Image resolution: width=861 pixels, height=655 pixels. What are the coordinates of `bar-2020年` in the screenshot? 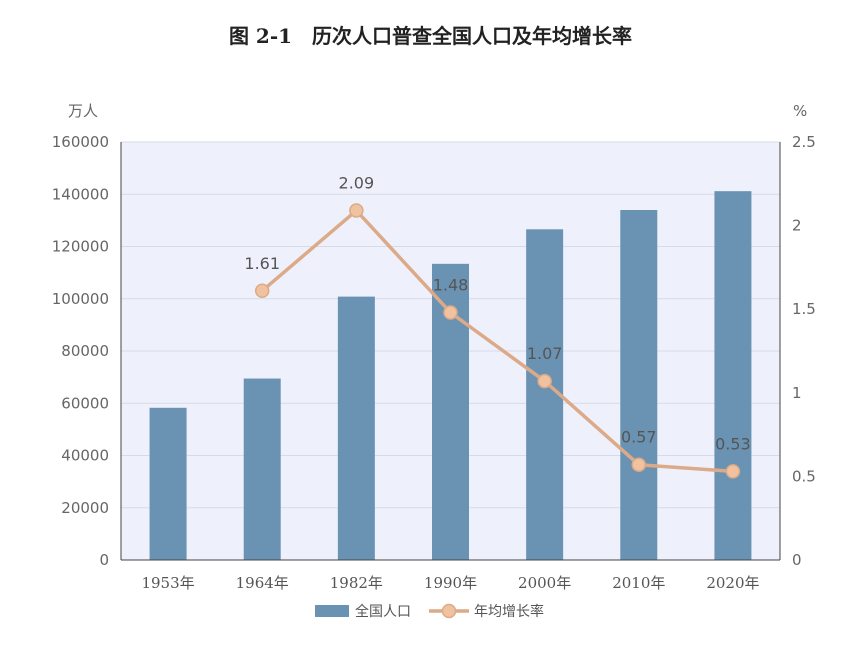 It's located at (733, 375).